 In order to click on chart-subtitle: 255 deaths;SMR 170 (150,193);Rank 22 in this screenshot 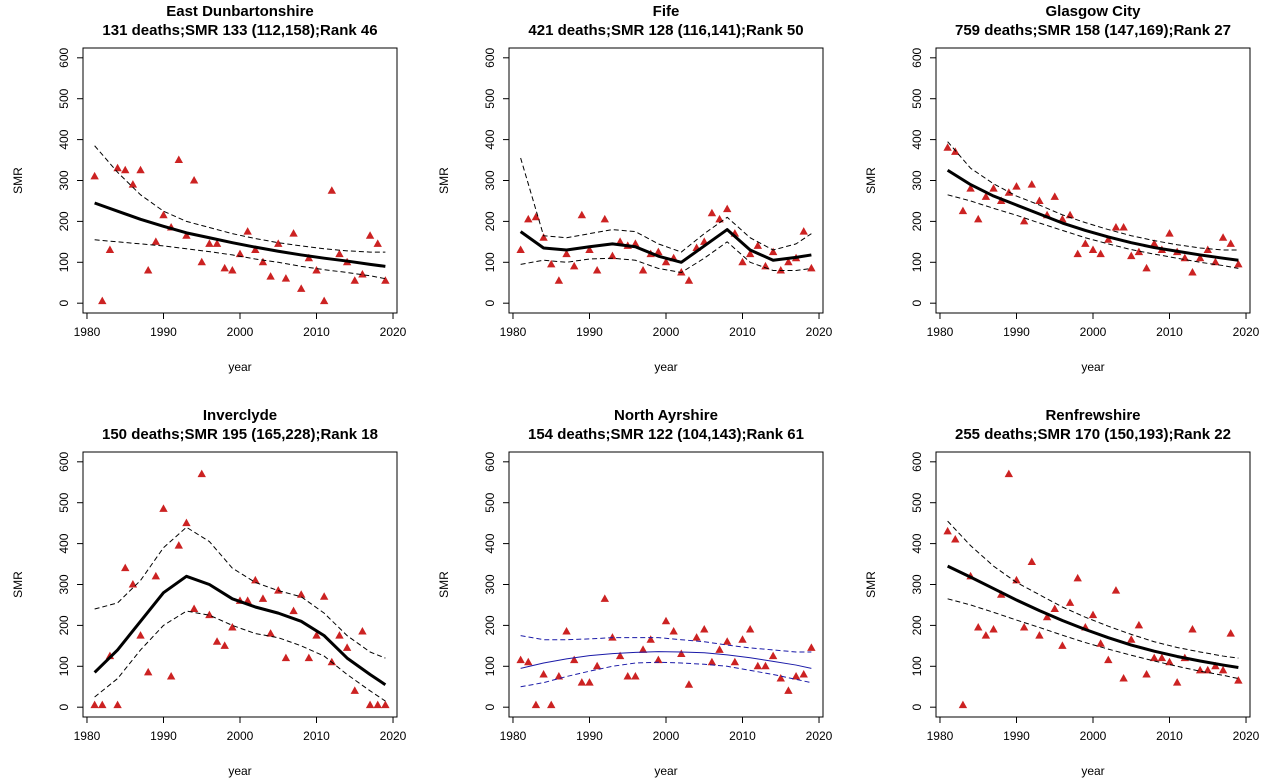, I will do `click(1093, 434)`.